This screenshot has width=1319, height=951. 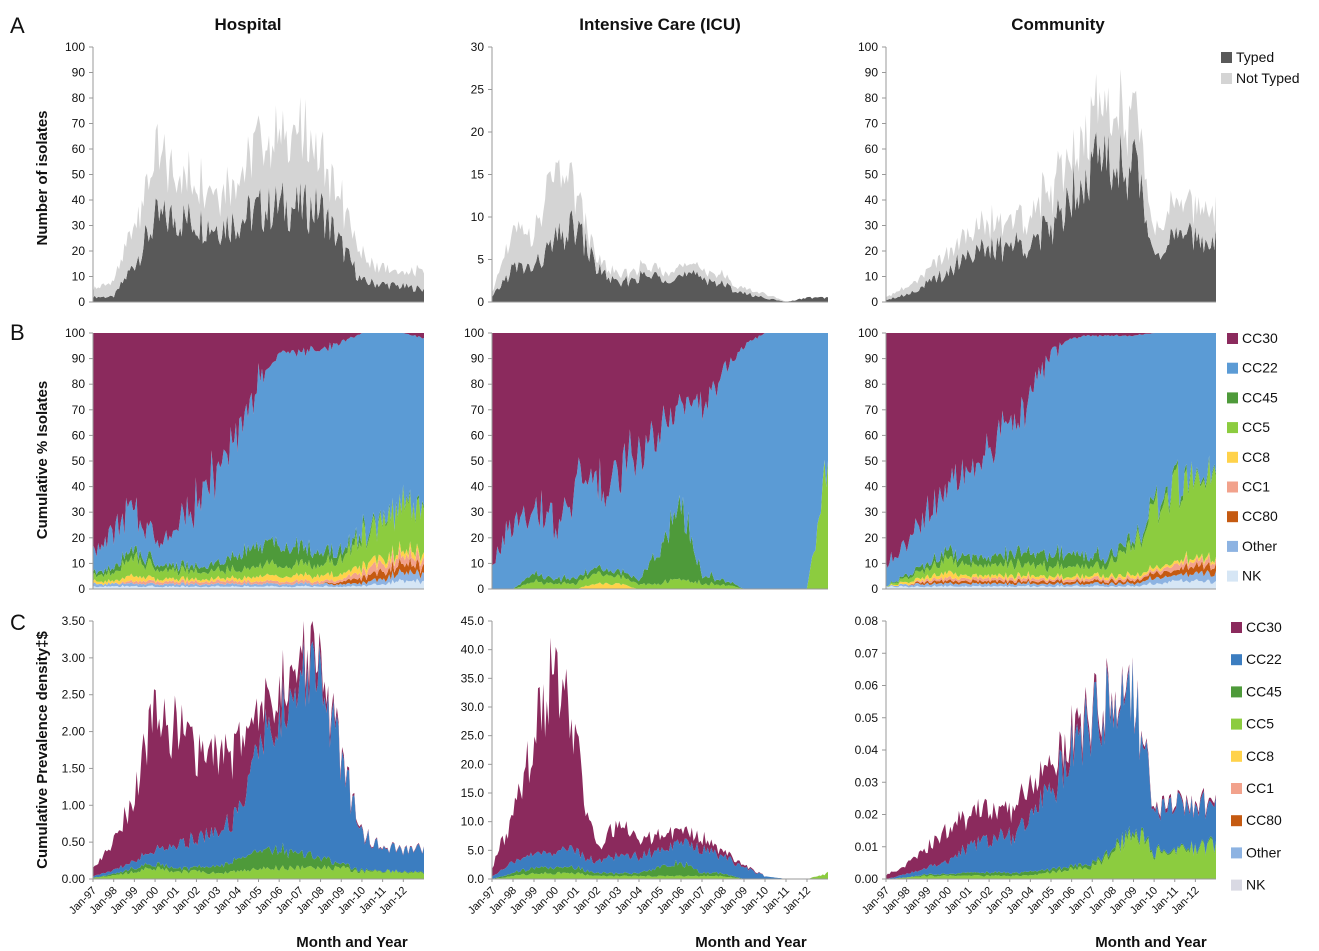 I want to click on y-tick-label: 0.02, so click(x=867, y=815).